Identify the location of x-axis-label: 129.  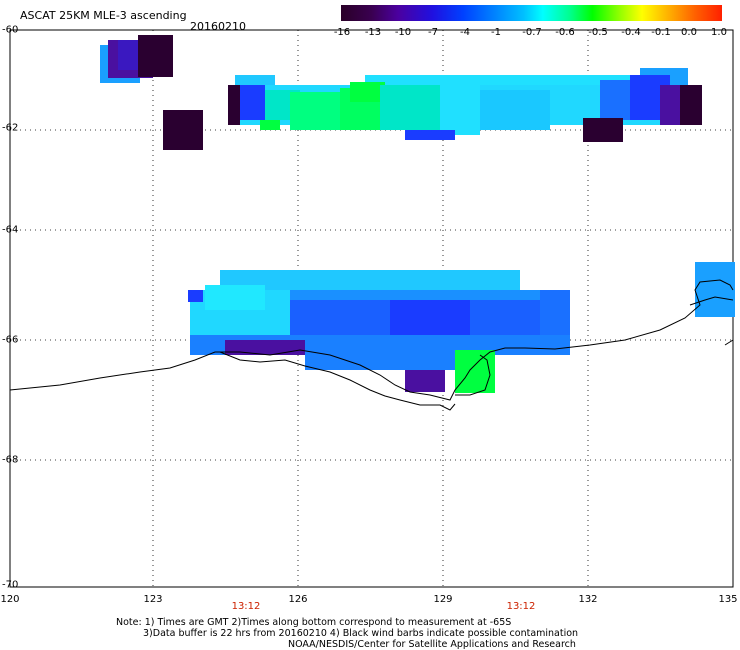
(443, 599).